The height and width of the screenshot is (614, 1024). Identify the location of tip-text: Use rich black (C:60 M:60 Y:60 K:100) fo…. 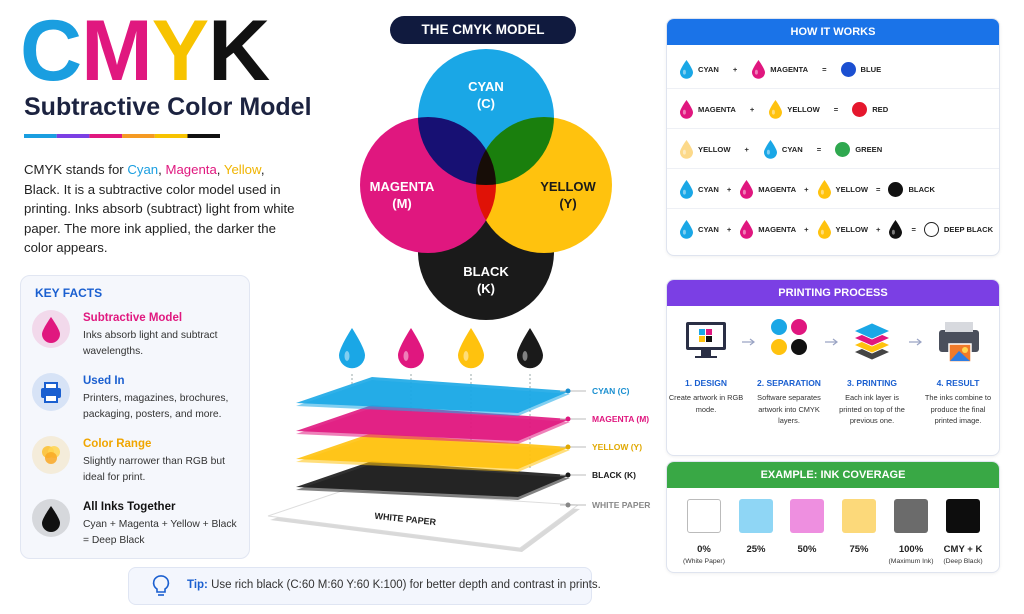
(406, 585).